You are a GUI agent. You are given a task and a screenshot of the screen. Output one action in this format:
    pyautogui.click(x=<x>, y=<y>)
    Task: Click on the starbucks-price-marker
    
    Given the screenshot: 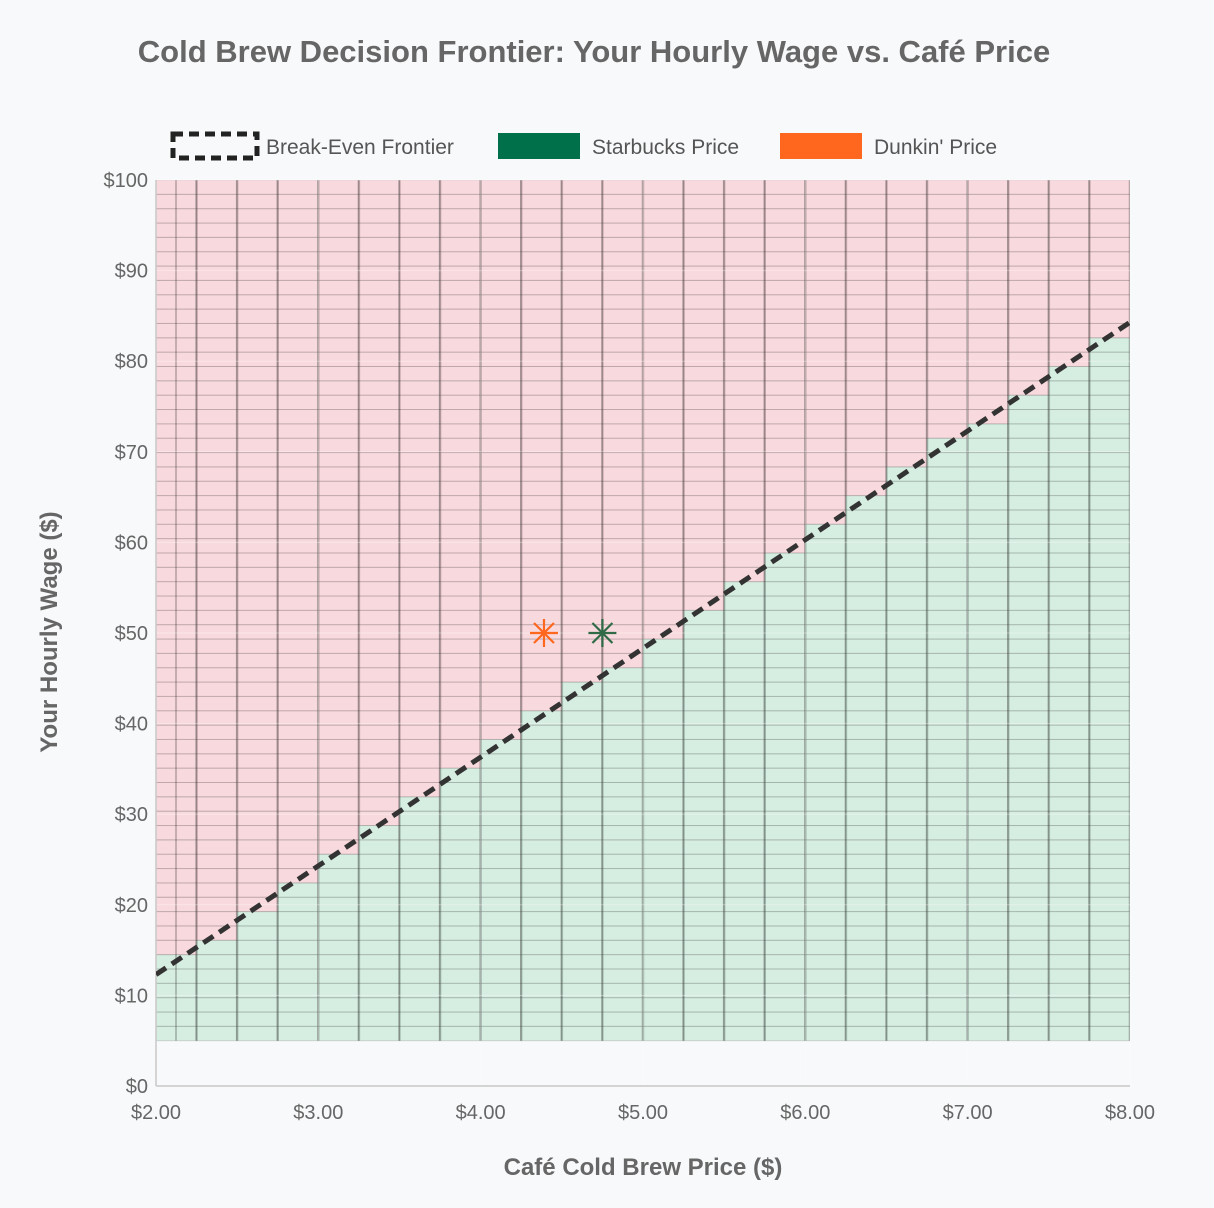 What is the action you would take?
    pyautogui.click(x=602, y=633)
    